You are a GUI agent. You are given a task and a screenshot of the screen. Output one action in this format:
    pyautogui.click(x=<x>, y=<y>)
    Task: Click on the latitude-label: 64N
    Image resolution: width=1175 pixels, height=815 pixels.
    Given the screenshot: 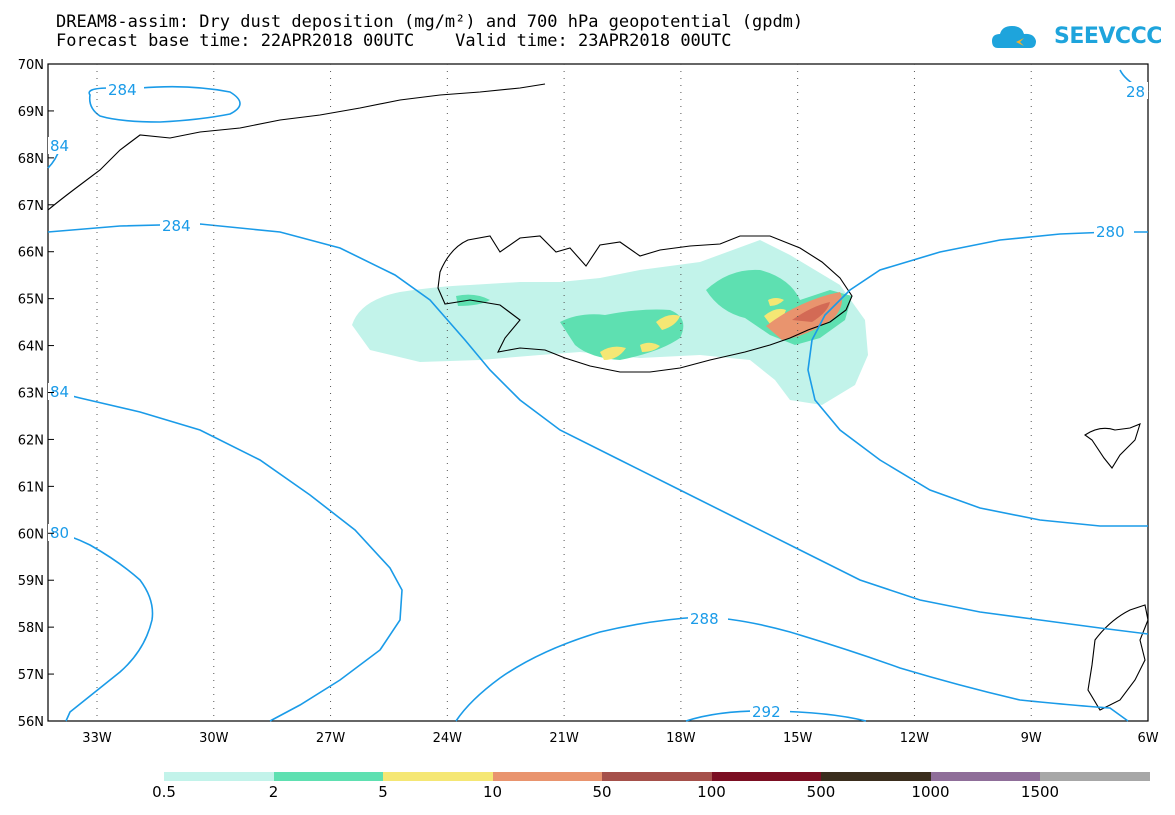 What is the action you would take?
    pyautogui.click(x=31, y=347)
    